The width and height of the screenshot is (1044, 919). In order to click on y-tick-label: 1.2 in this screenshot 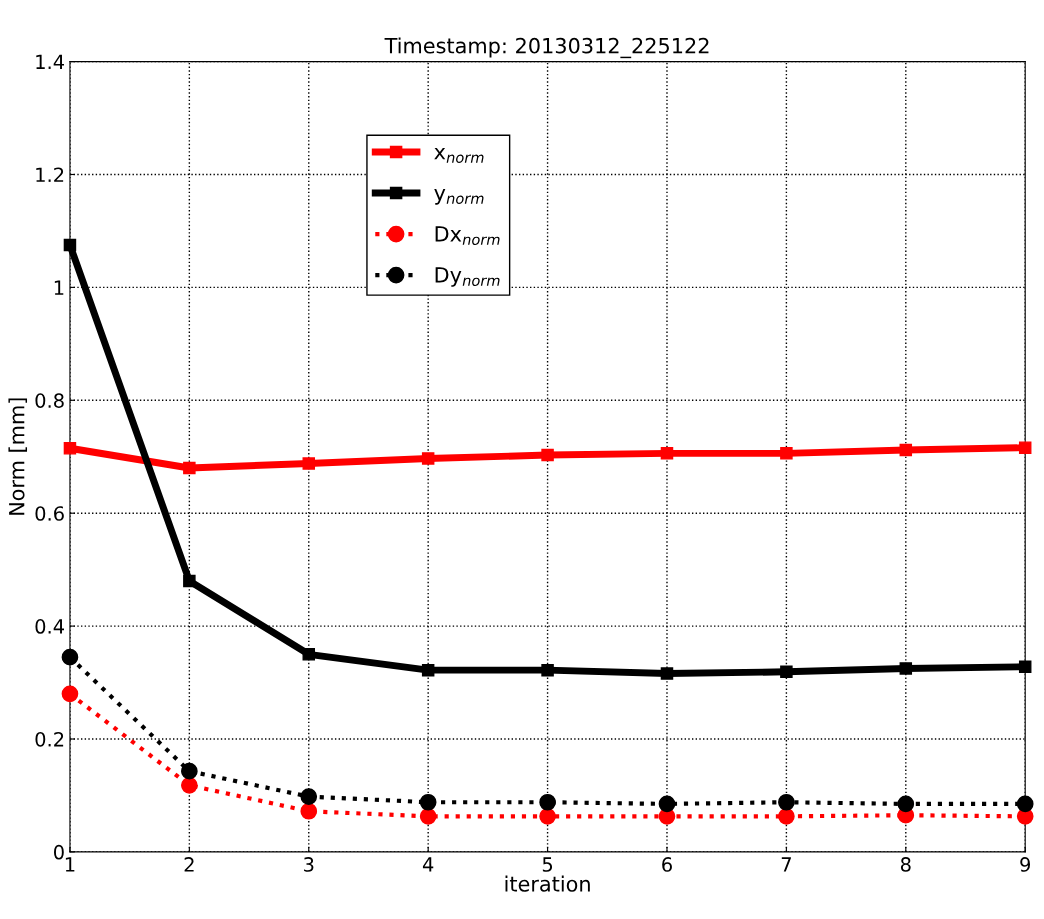, I will do `click(50, 174)`.